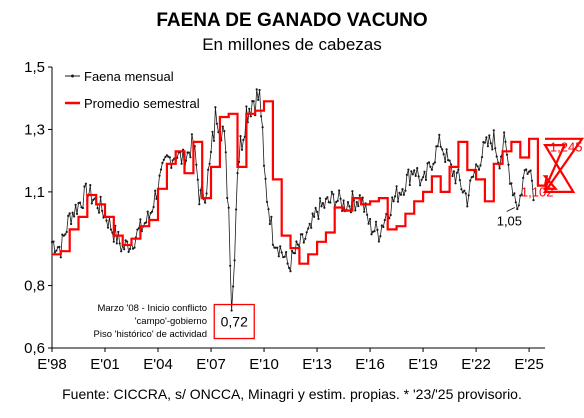  Describe the element at coordinates (292, 20) in the screenshot. I see `chart-title: FAENA DE GANADO VACUNO` at that location.